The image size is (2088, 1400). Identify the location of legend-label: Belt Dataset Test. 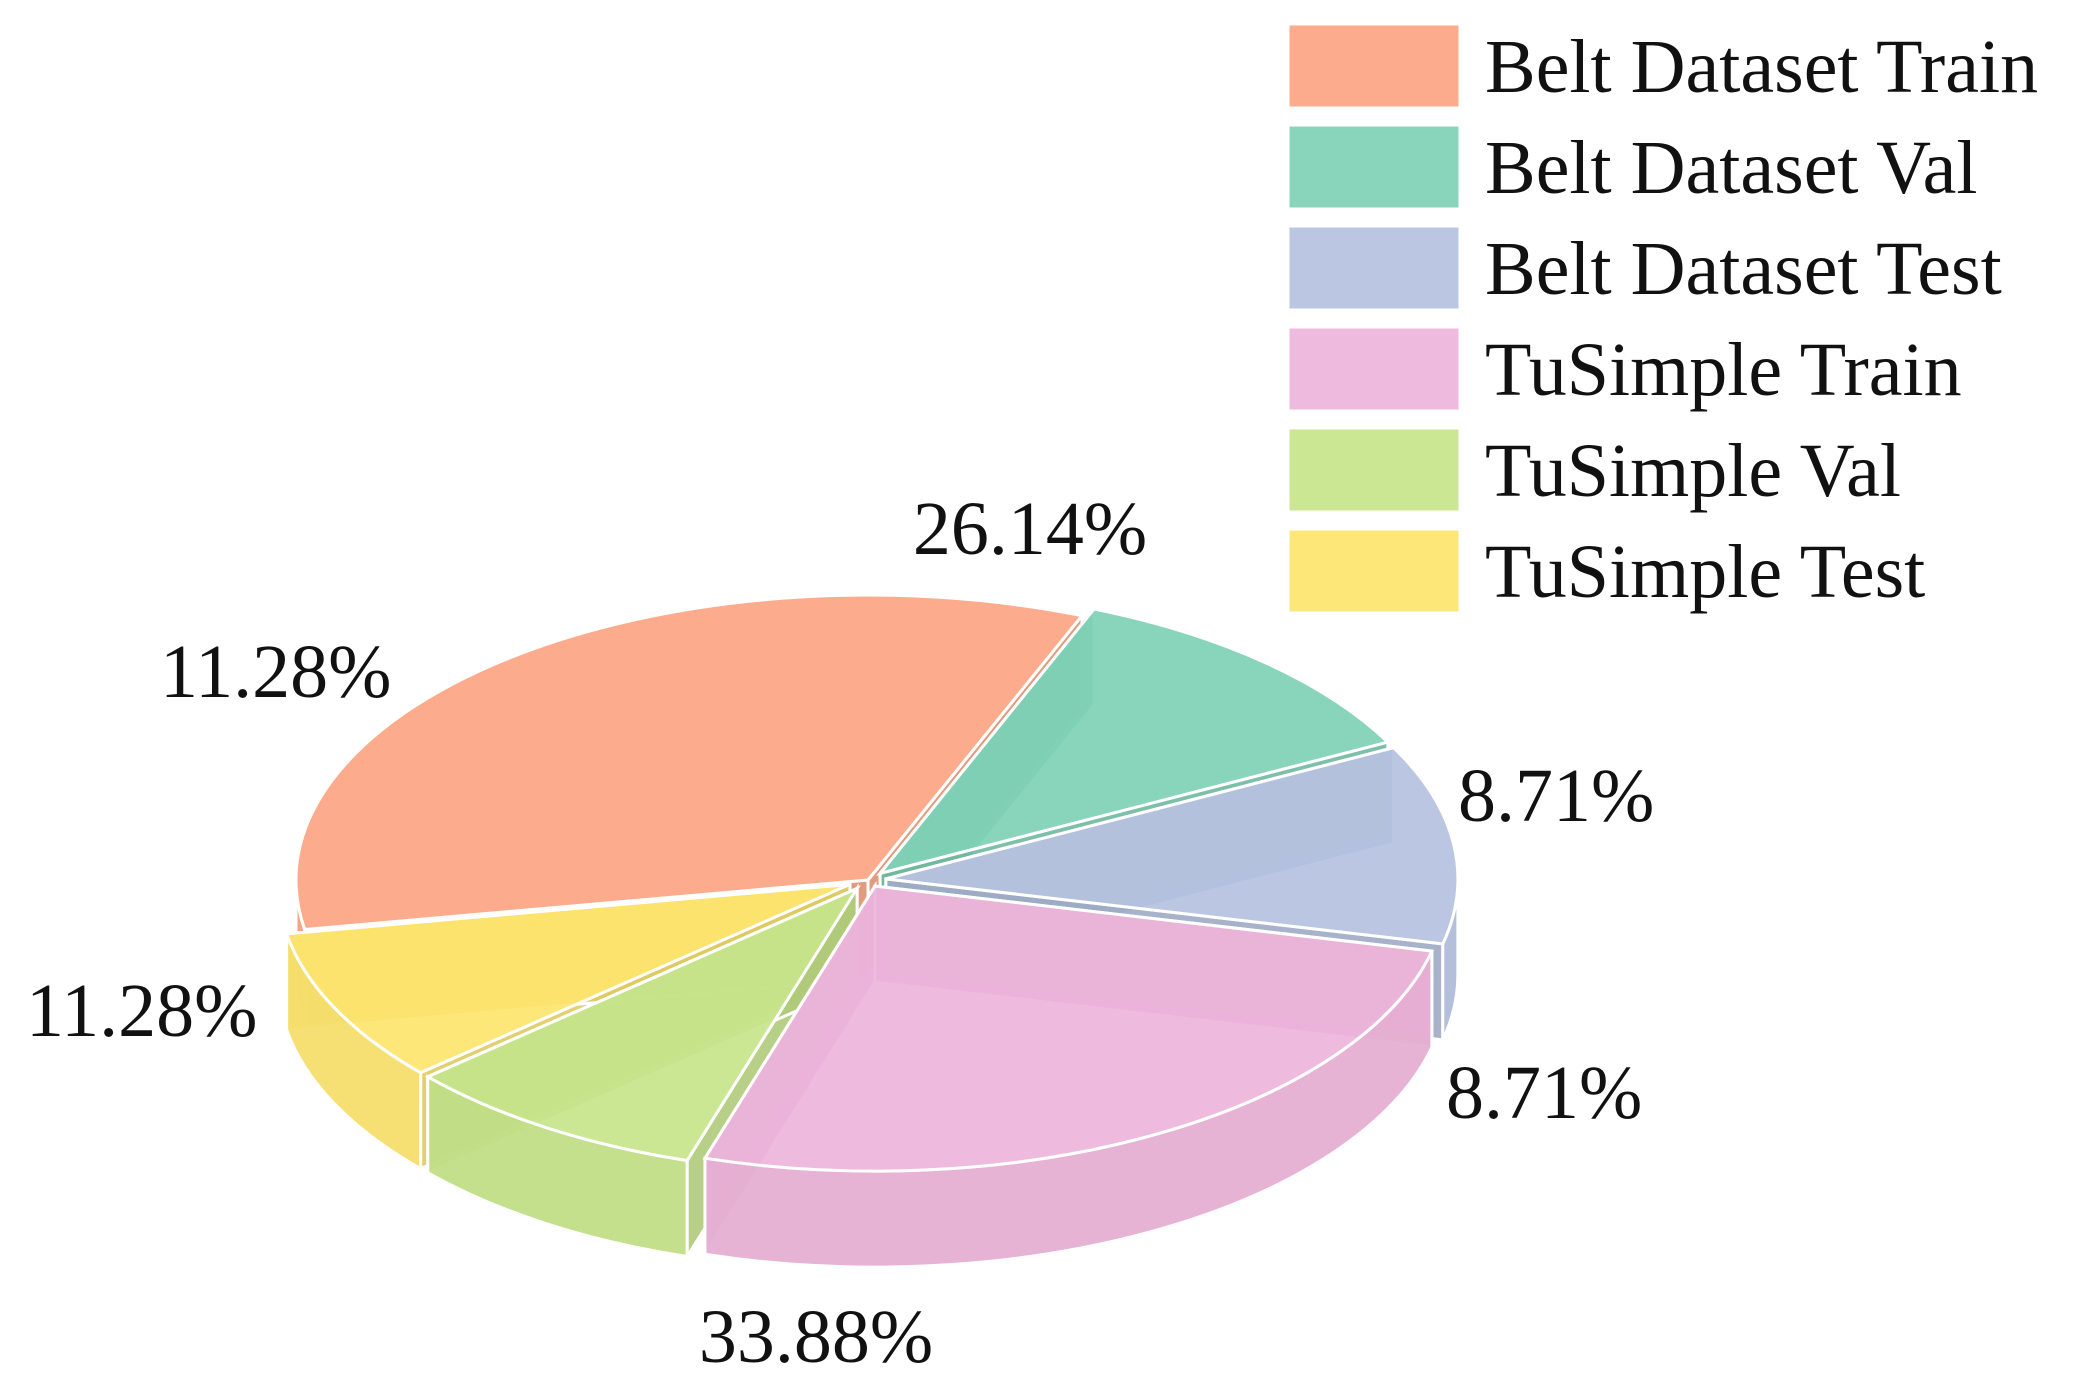
(1743, 269).